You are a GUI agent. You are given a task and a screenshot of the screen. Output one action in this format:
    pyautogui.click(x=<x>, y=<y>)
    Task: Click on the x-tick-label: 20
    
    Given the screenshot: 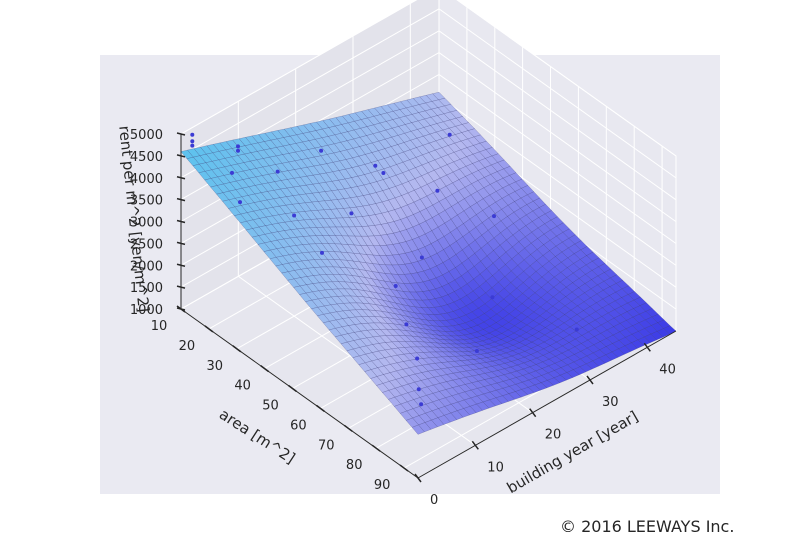 What is the action you would take?
    pyautogui.click(x=553, y=435)
    